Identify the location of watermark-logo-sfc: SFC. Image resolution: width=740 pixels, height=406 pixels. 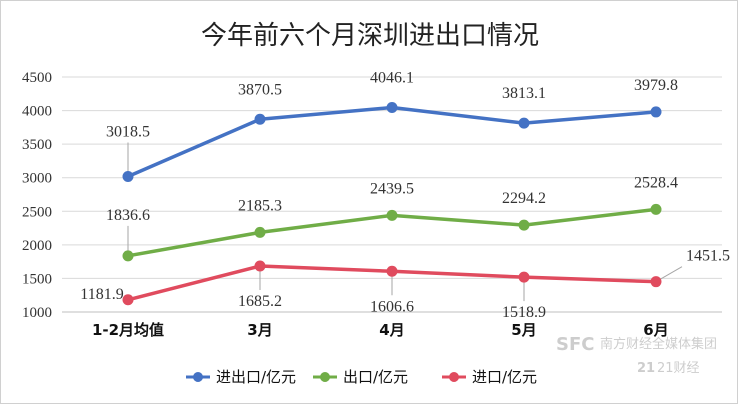
(575, 344).